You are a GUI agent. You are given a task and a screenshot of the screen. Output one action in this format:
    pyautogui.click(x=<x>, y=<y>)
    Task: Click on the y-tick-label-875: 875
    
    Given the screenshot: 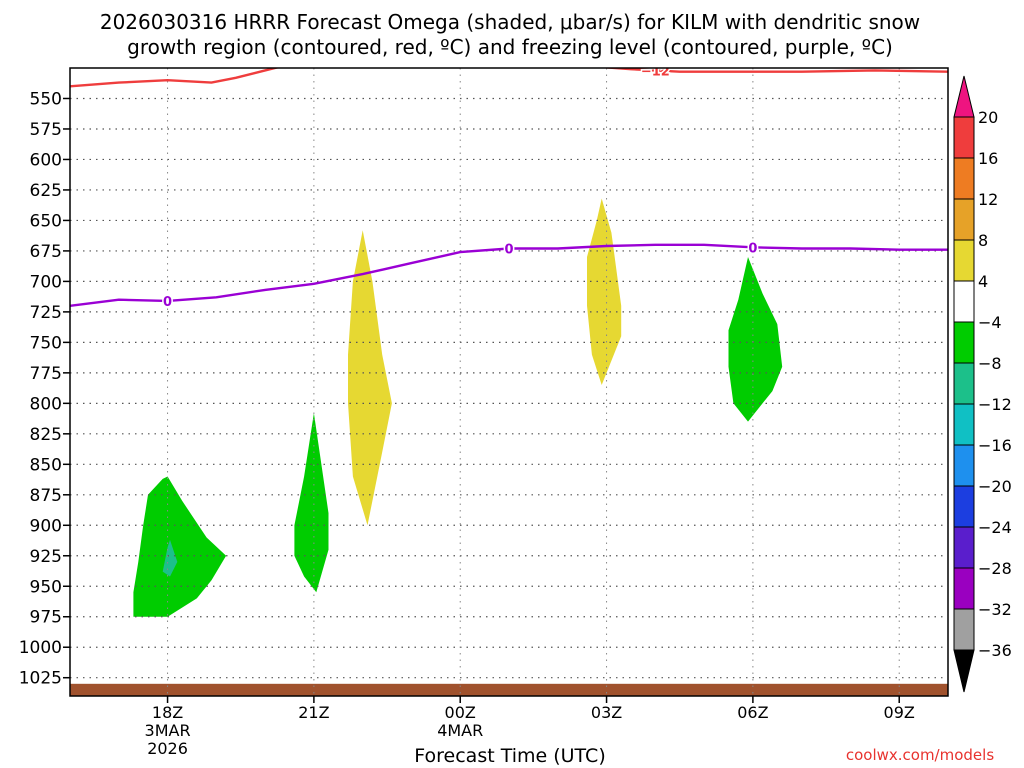 What is the action you would take?
    pyautogui.click(x=46, y=496)
    